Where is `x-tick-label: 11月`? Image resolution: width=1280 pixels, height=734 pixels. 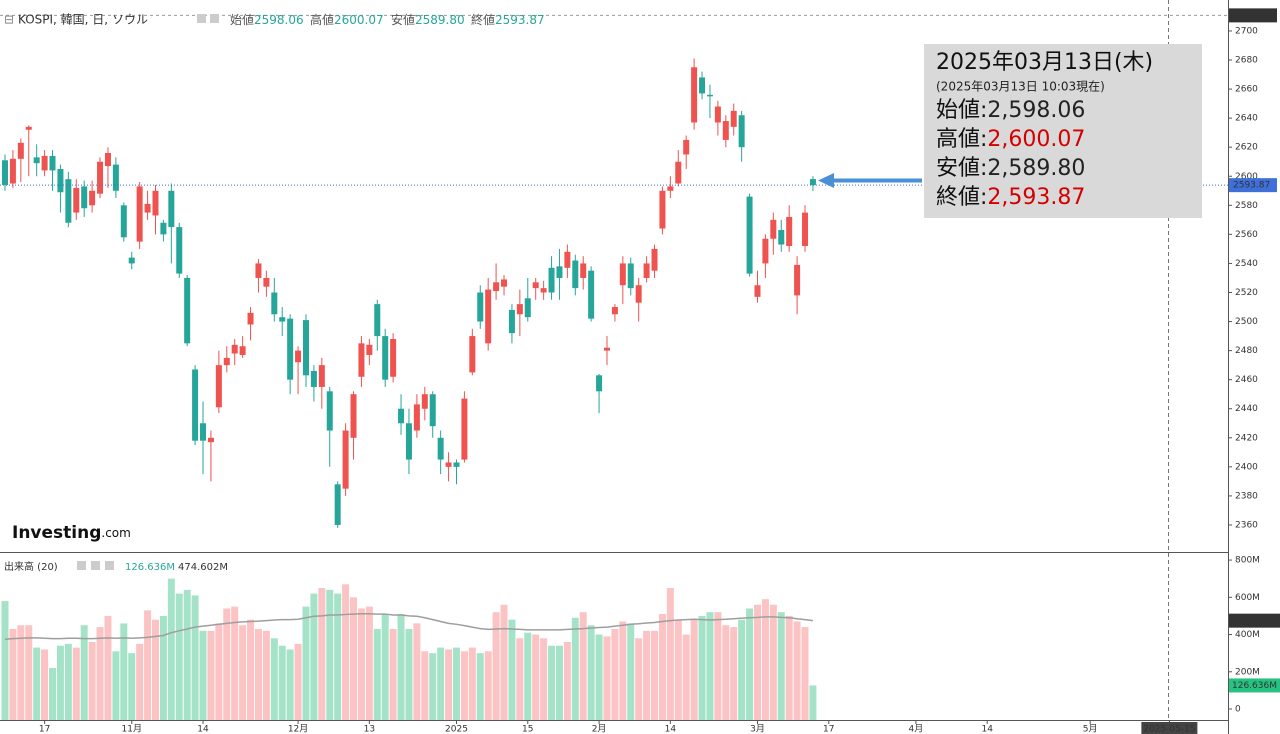
x-tick-label: 11月 is located at coordinates (132, 729).